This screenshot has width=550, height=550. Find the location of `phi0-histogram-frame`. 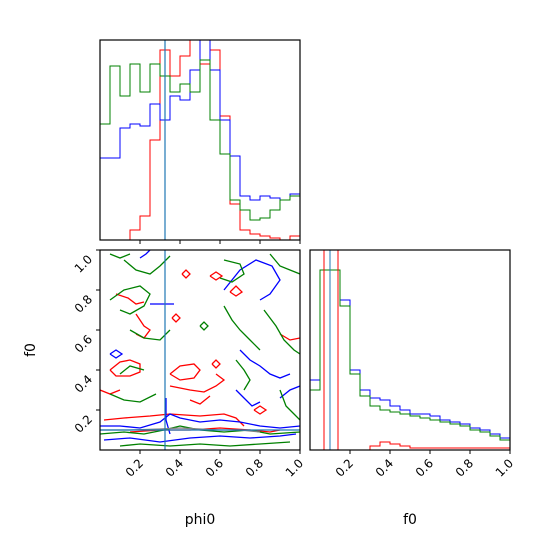

phi0-histogram-frame is located at coordinates (200, 140).